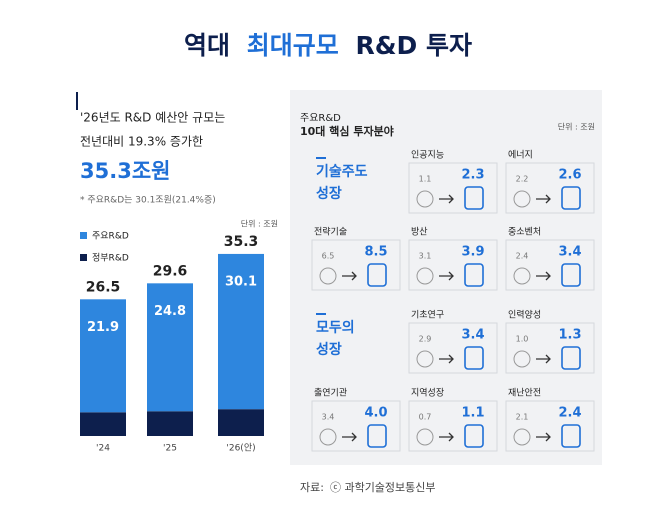 This screenshot has width=657, height=515. Describe the element at coordinates (320, 118) in the screenshot. I see `panel-title: 주요R&D` at that location.